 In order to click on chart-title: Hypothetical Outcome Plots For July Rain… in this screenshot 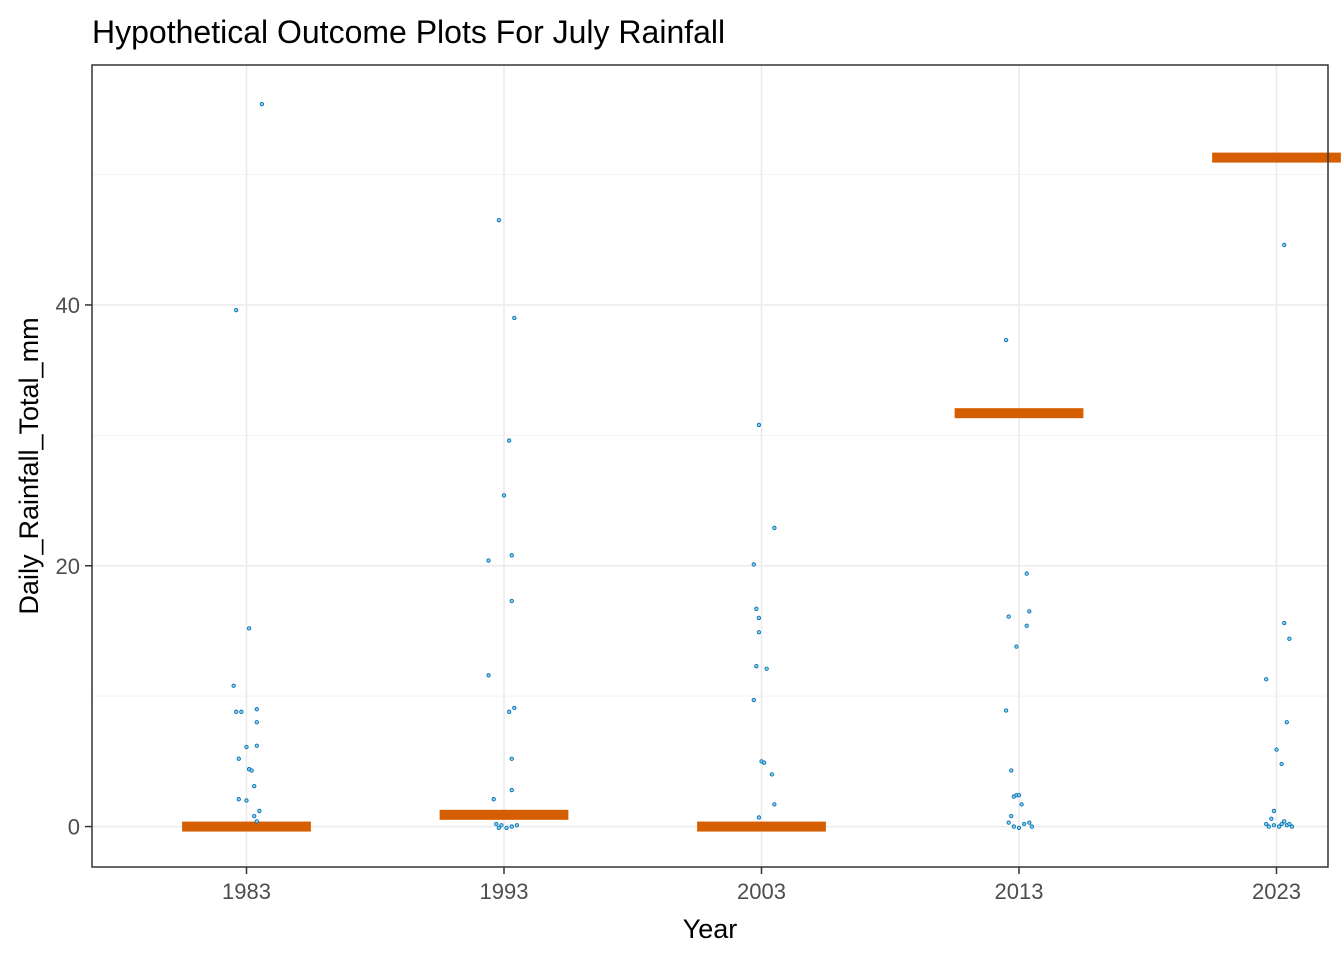, I will do `click(408, 32)`.